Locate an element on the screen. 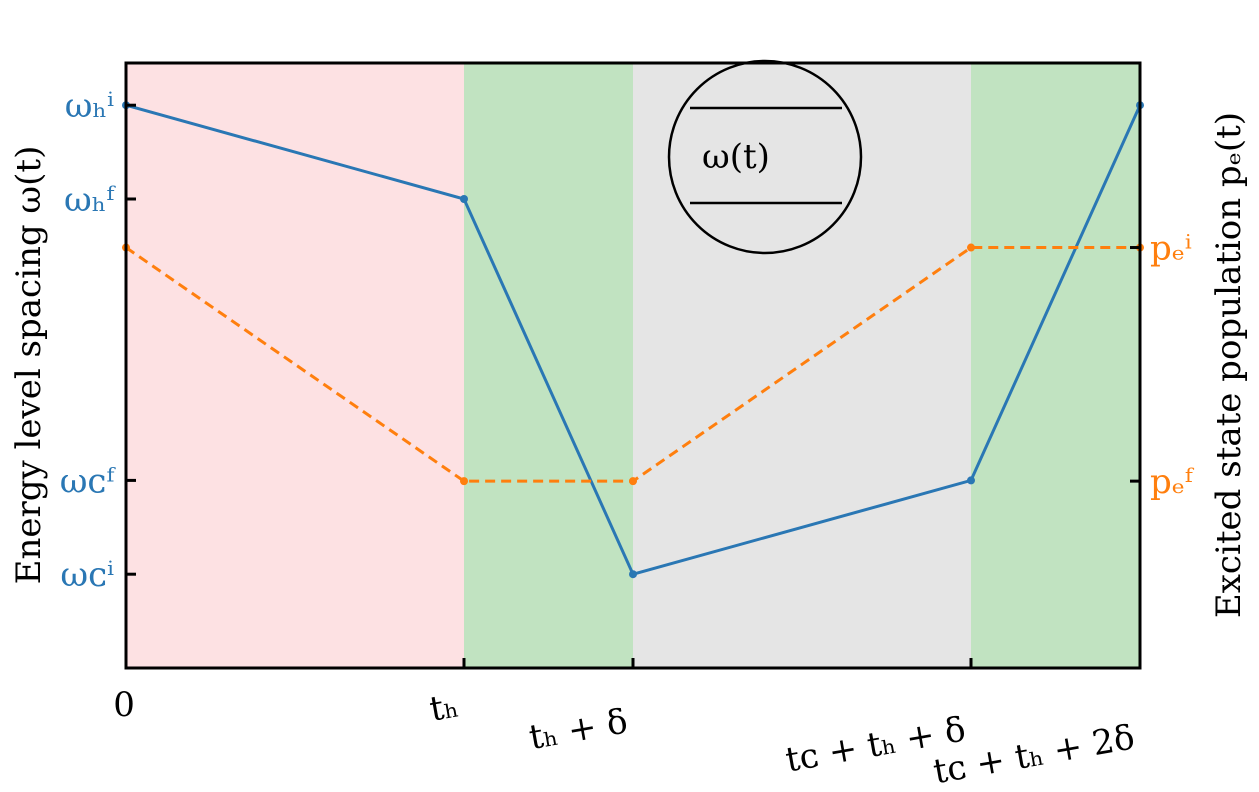  y2-axis-label: Excited state population pₑ(t) is located at coordinates (1229, 365).